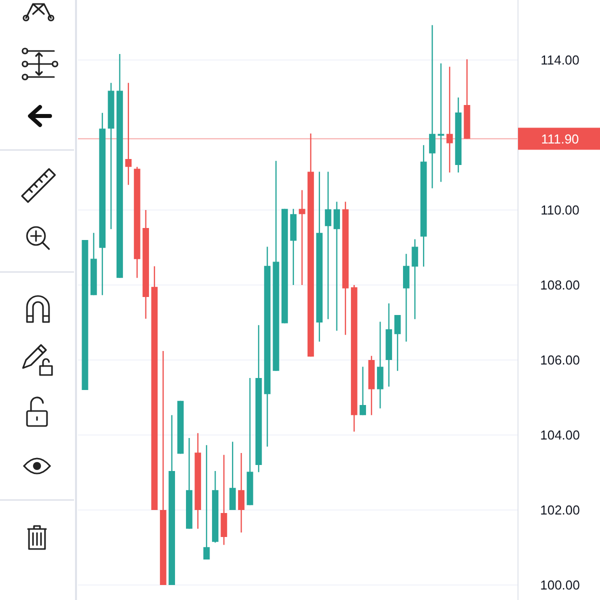  Describe the element at coordinates (560, 60) in the screenshot. I see `y-tick-label: 114.00` at that location.